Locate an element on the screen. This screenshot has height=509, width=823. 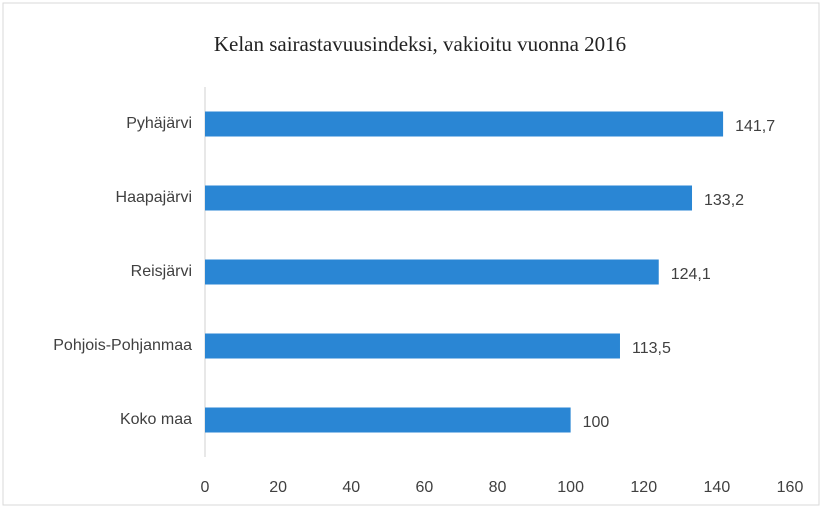
x-tick-label: 20 is located at coordinates (278, 487).